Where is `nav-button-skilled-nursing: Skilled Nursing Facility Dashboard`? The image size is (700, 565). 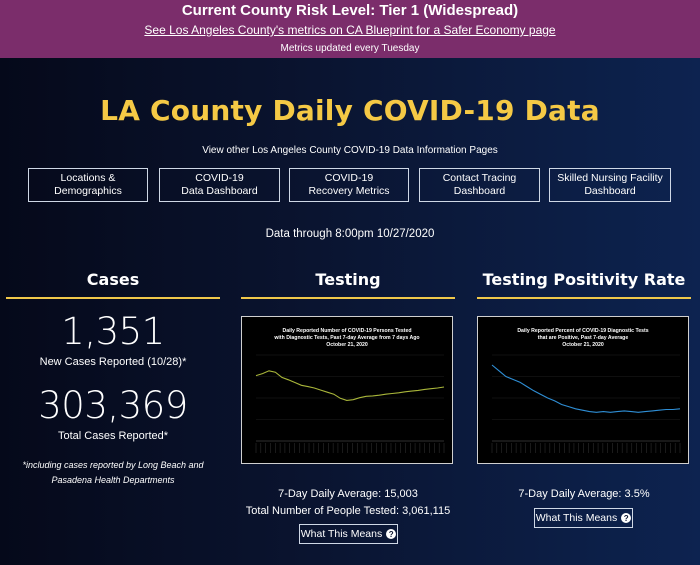 nav-button-skilled-nursing: Skilled Nursing Facility Dashboard is located at coordinates (610, 185).